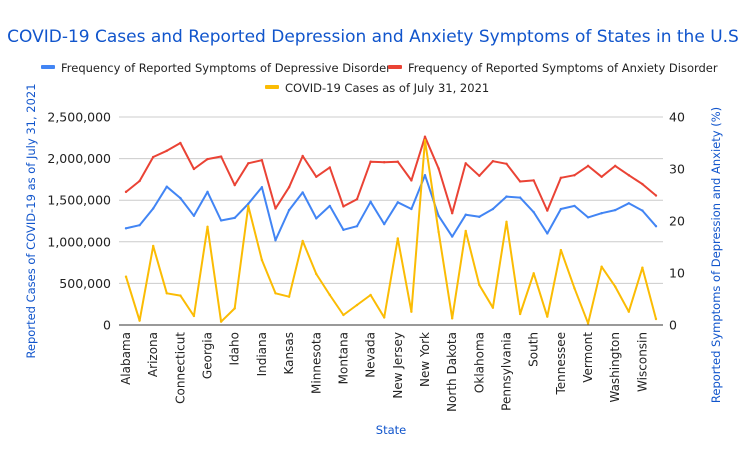  I want to click on x-tick-label: Pennsylvania, so click(507, 371).